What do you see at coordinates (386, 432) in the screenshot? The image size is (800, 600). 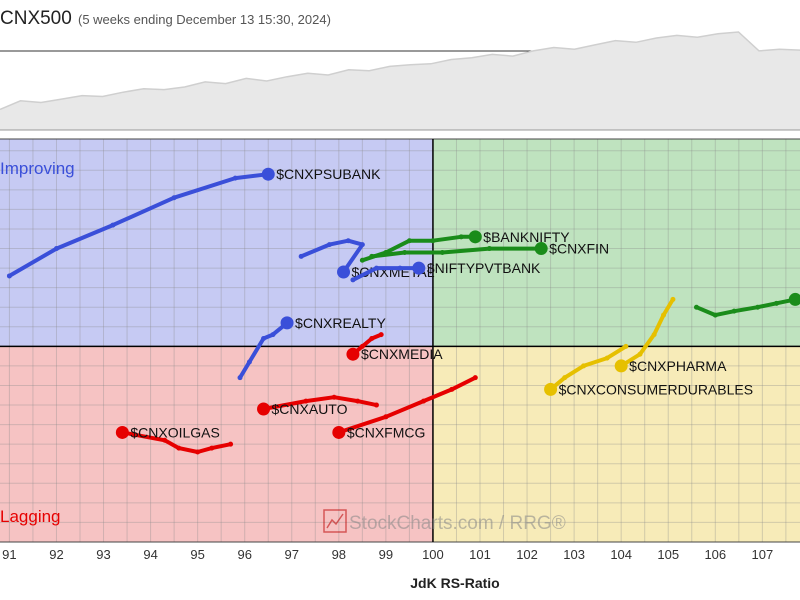 I see `series-label: $CNXFMCG` at bounding box center [386, 432].